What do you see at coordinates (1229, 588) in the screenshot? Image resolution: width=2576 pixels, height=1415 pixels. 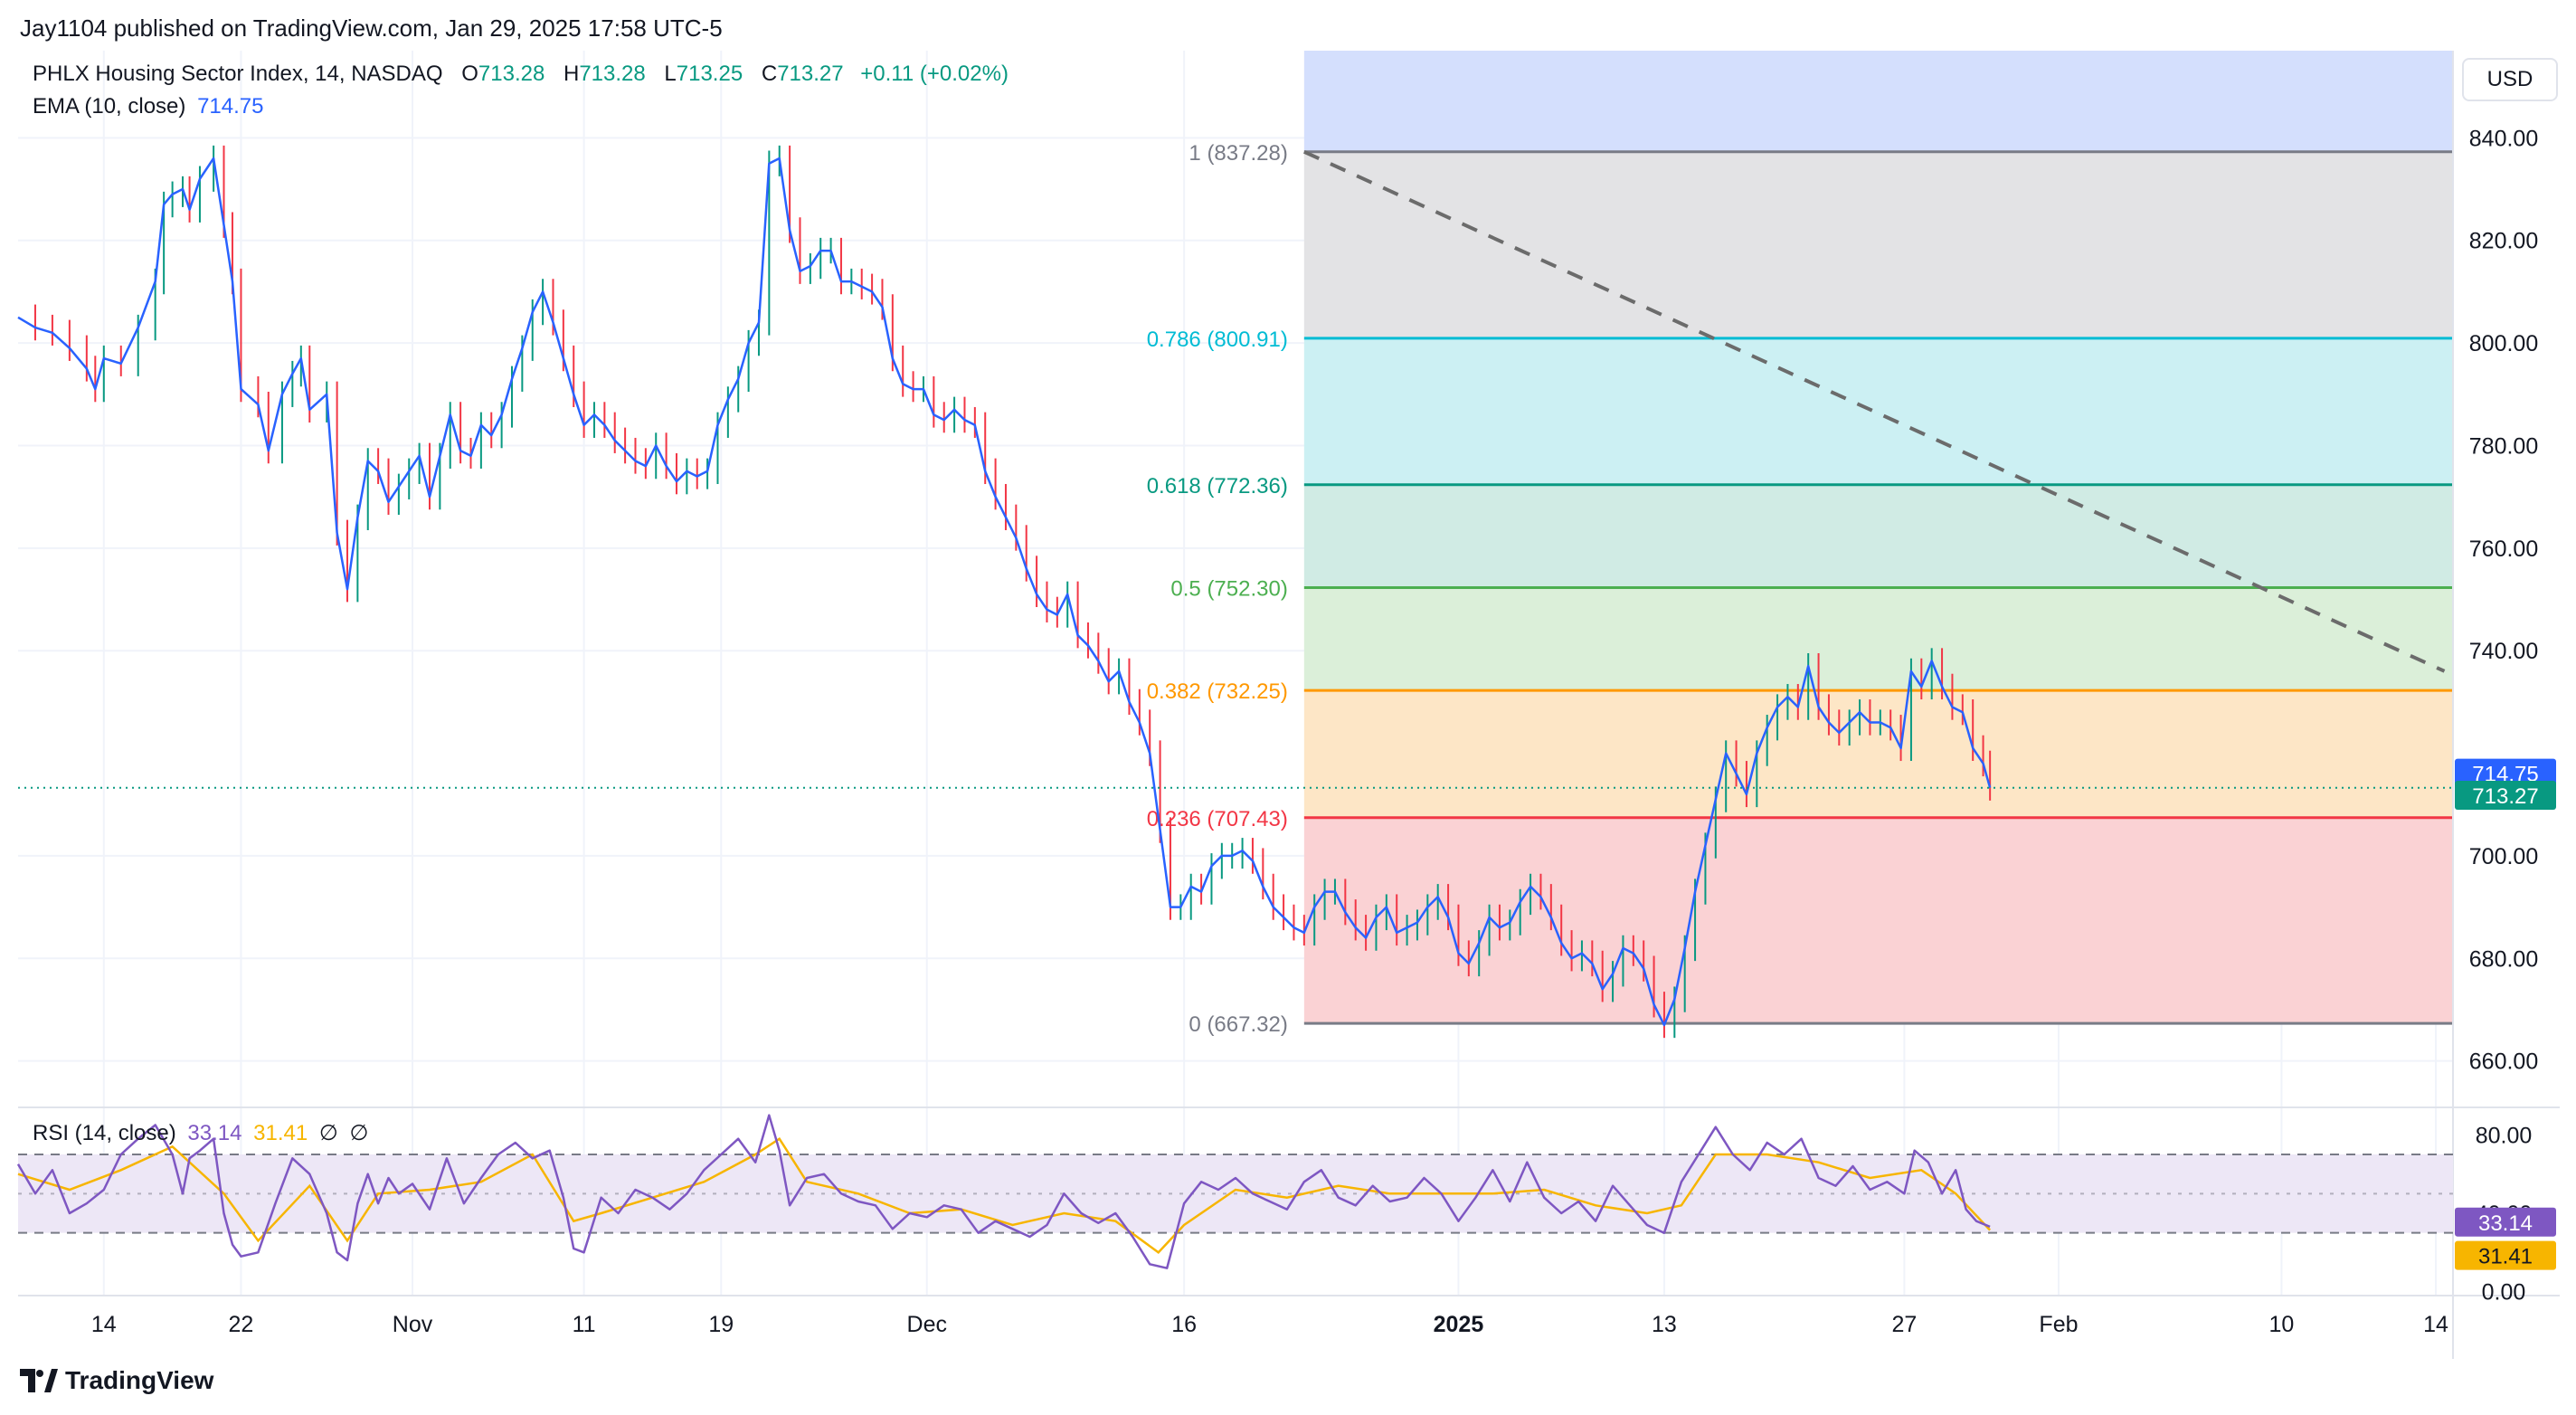 I see `fib-level-label-0.5: 0.5 (752.30)` at bounding box center [1229, 588].